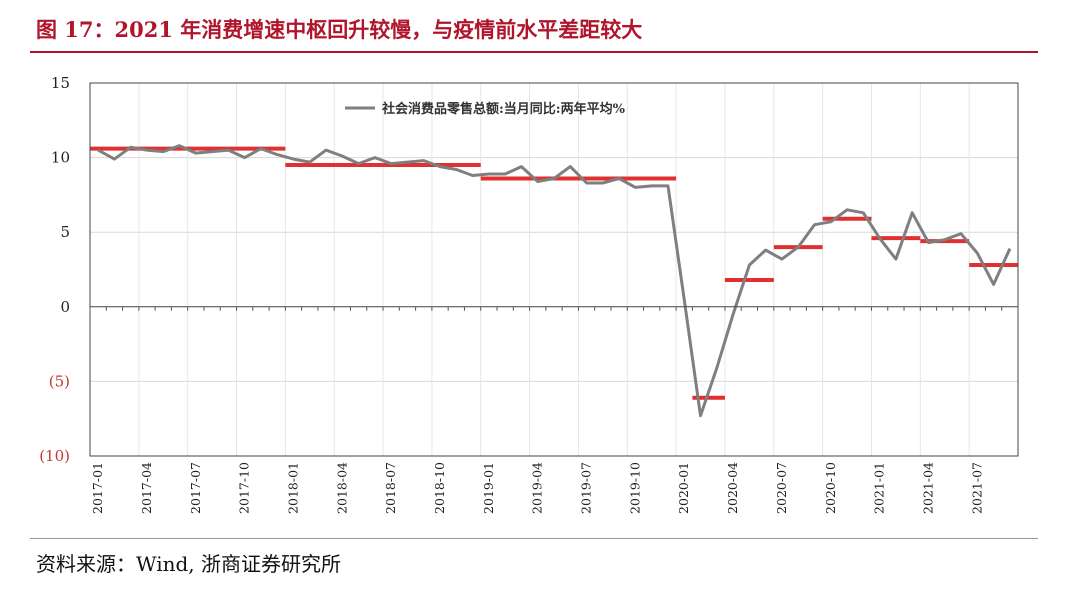  Describe the element at coordinates (188, 564) in the screenshot. I see `source-note: 资料来源：Wind, 浙商证券研究所` at that location.